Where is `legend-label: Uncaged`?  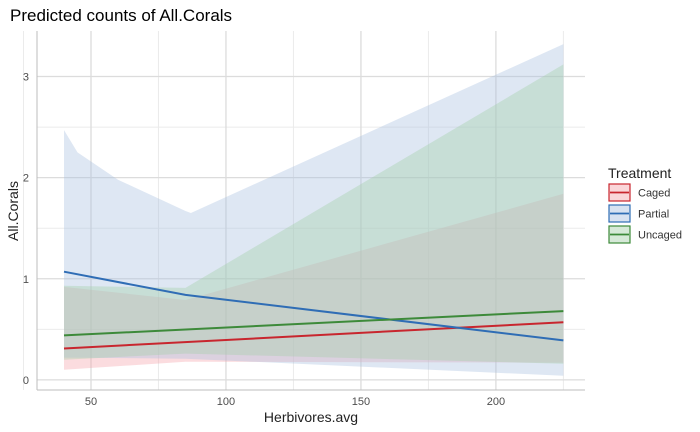
legend-label: Uncaged is located at coordinates (660, 236).